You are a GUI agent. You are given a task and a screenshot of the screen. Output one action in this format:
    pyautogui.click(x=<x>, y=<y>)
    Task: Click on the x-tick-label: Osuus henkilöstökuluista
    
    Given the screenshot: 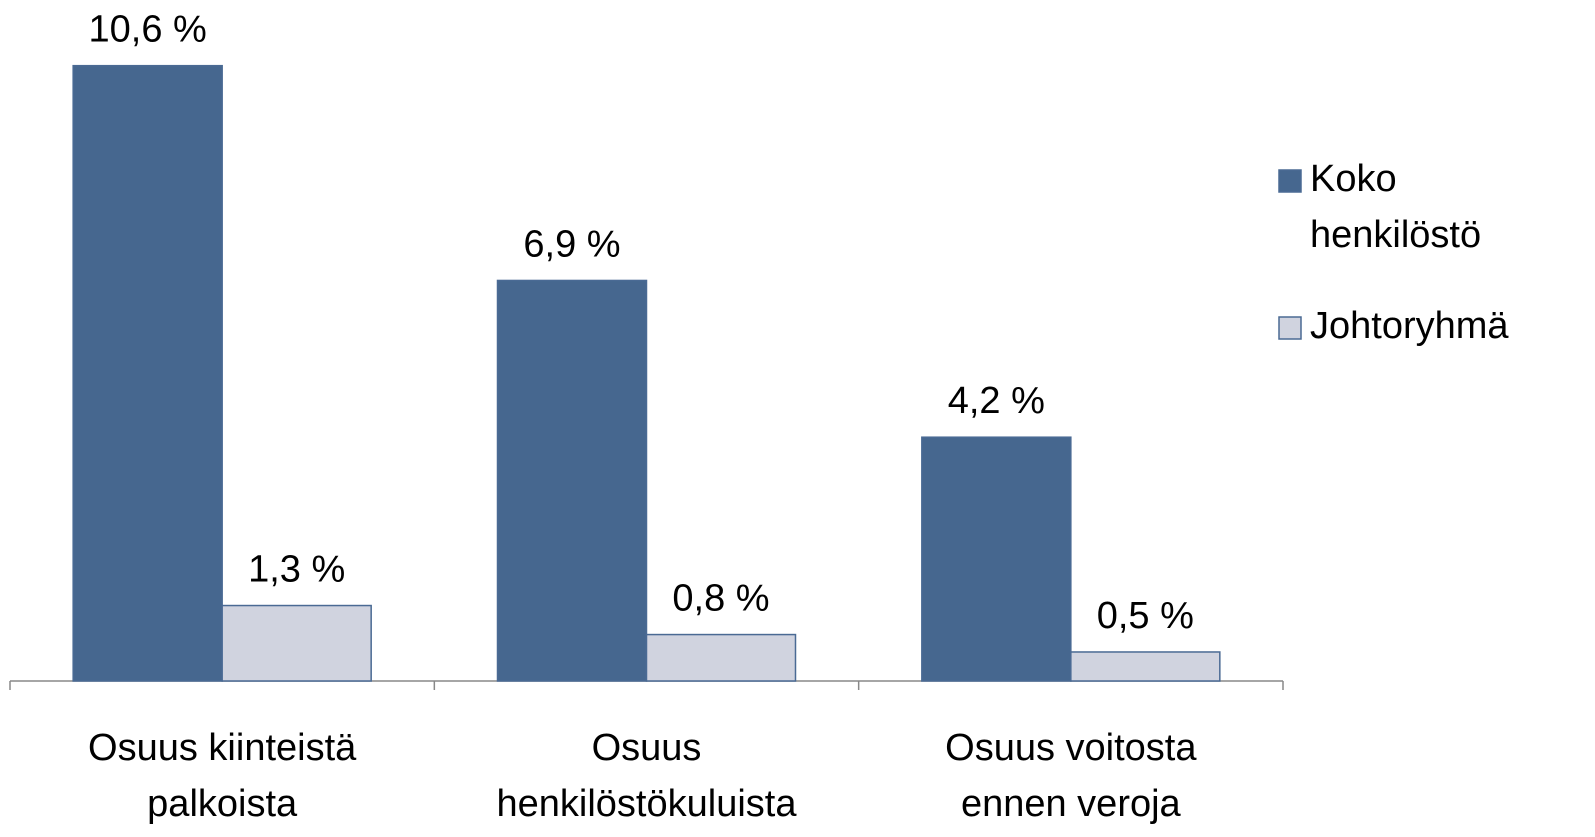 What is the action you would take?
    pyautogui.click(x=647, y=776)
    